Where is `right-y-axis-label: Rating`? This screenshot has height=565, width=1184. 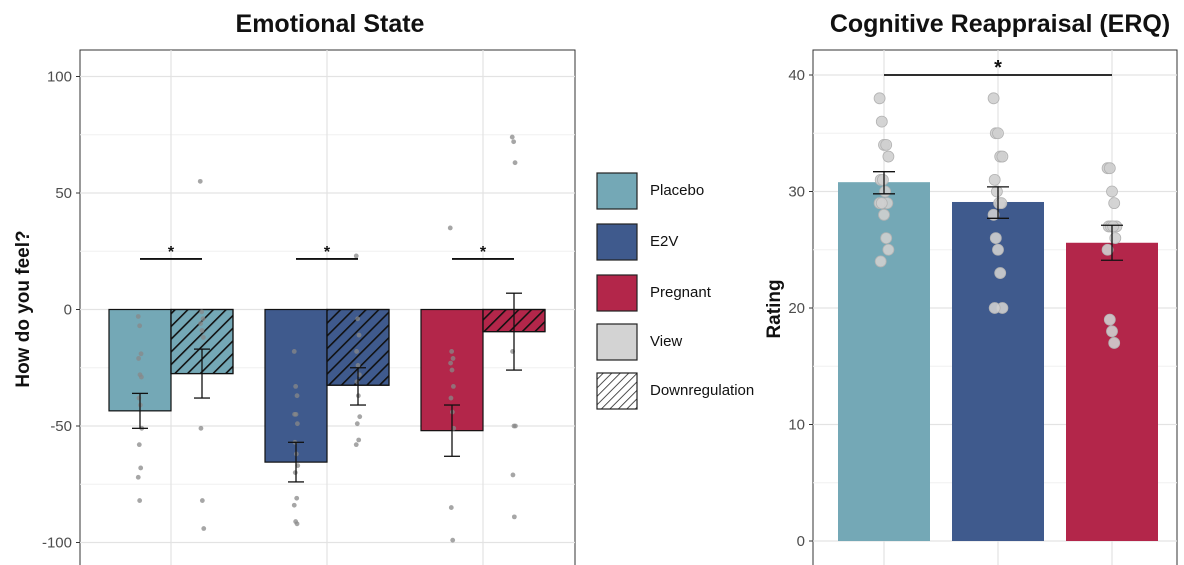 right-y-axis-label: Rating is located at coordinates (774, 308).